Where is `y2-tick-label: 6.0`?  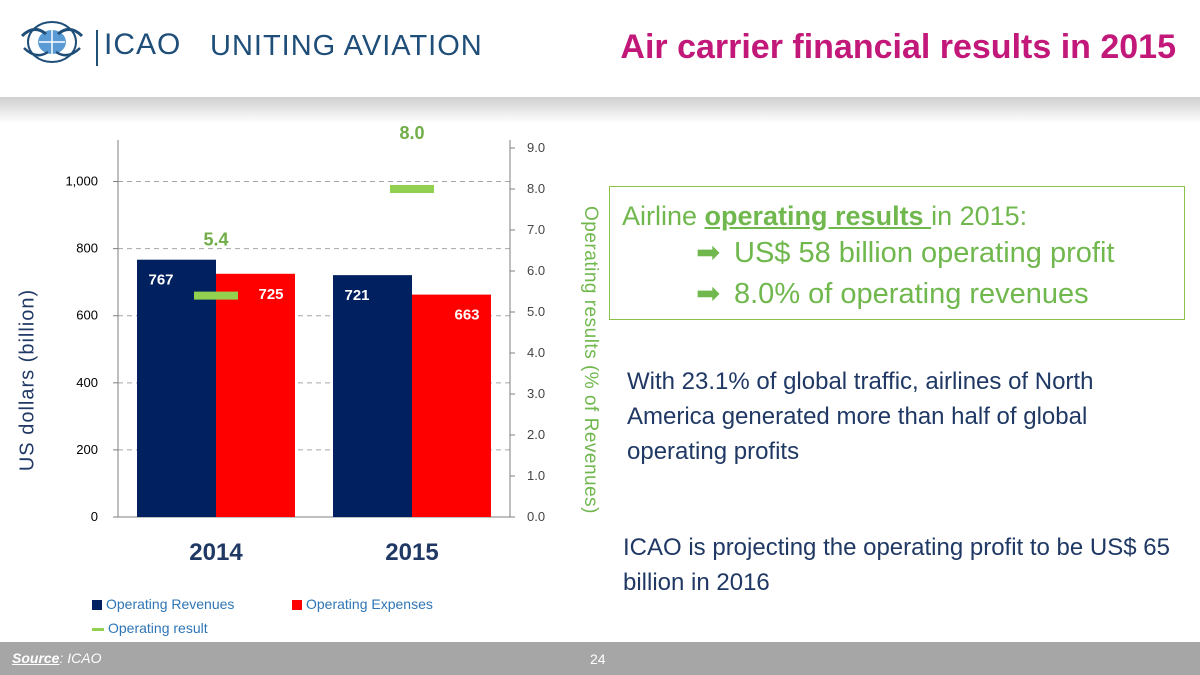 y2-tick-label: 6.0 is located at coordinates (536, 270).